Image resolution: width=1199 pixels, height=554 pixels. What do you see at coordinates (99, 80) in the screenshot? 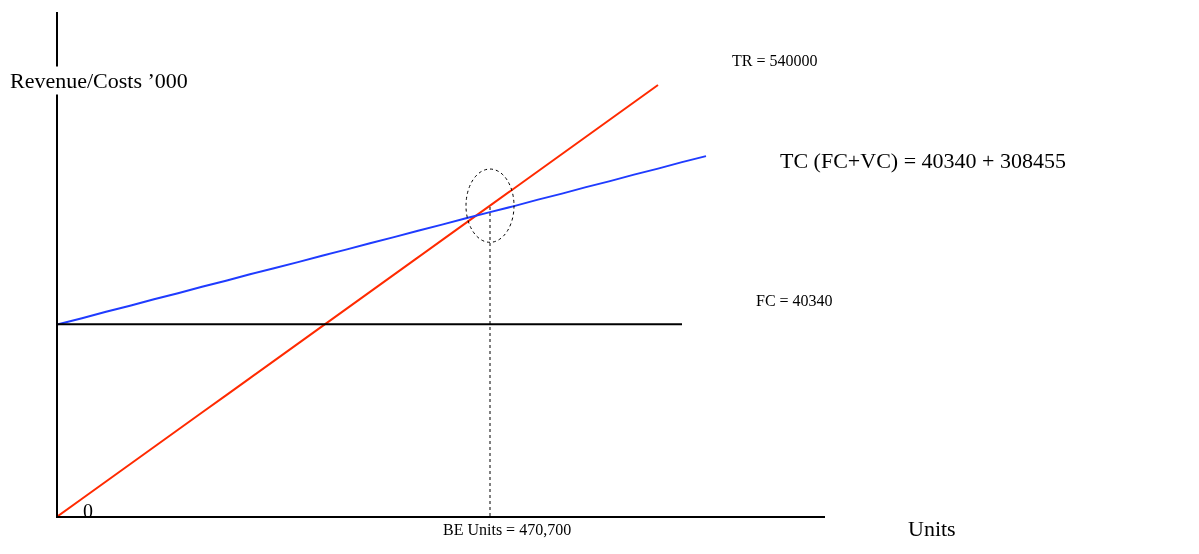
I see `y-axis-title: Revenue/Costs ’000` at bounding box center [99, 80].